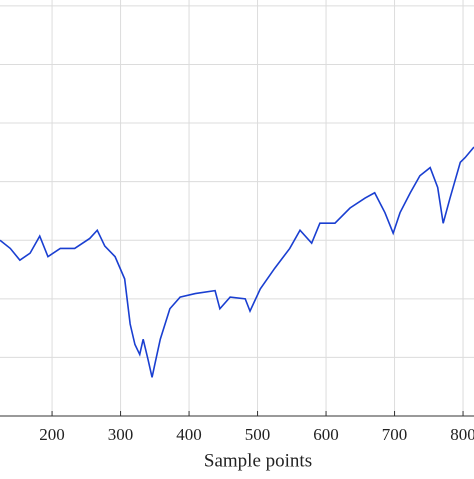 Image resolution: width=474 pixels, height=479 pixels. I want to click on x-tick-label: 200, so click(52, 434).